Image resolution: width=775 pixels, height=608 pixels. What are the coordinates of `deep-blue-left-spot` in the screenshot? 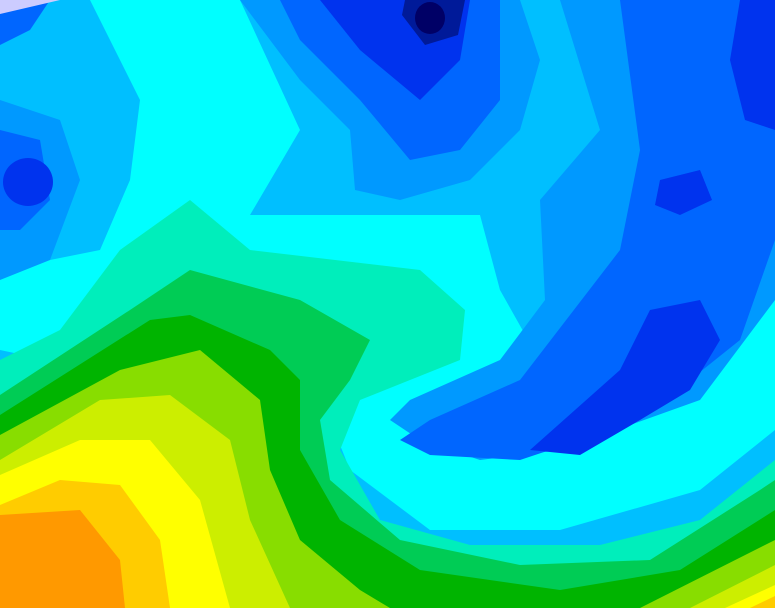 It's located at (28, 182).